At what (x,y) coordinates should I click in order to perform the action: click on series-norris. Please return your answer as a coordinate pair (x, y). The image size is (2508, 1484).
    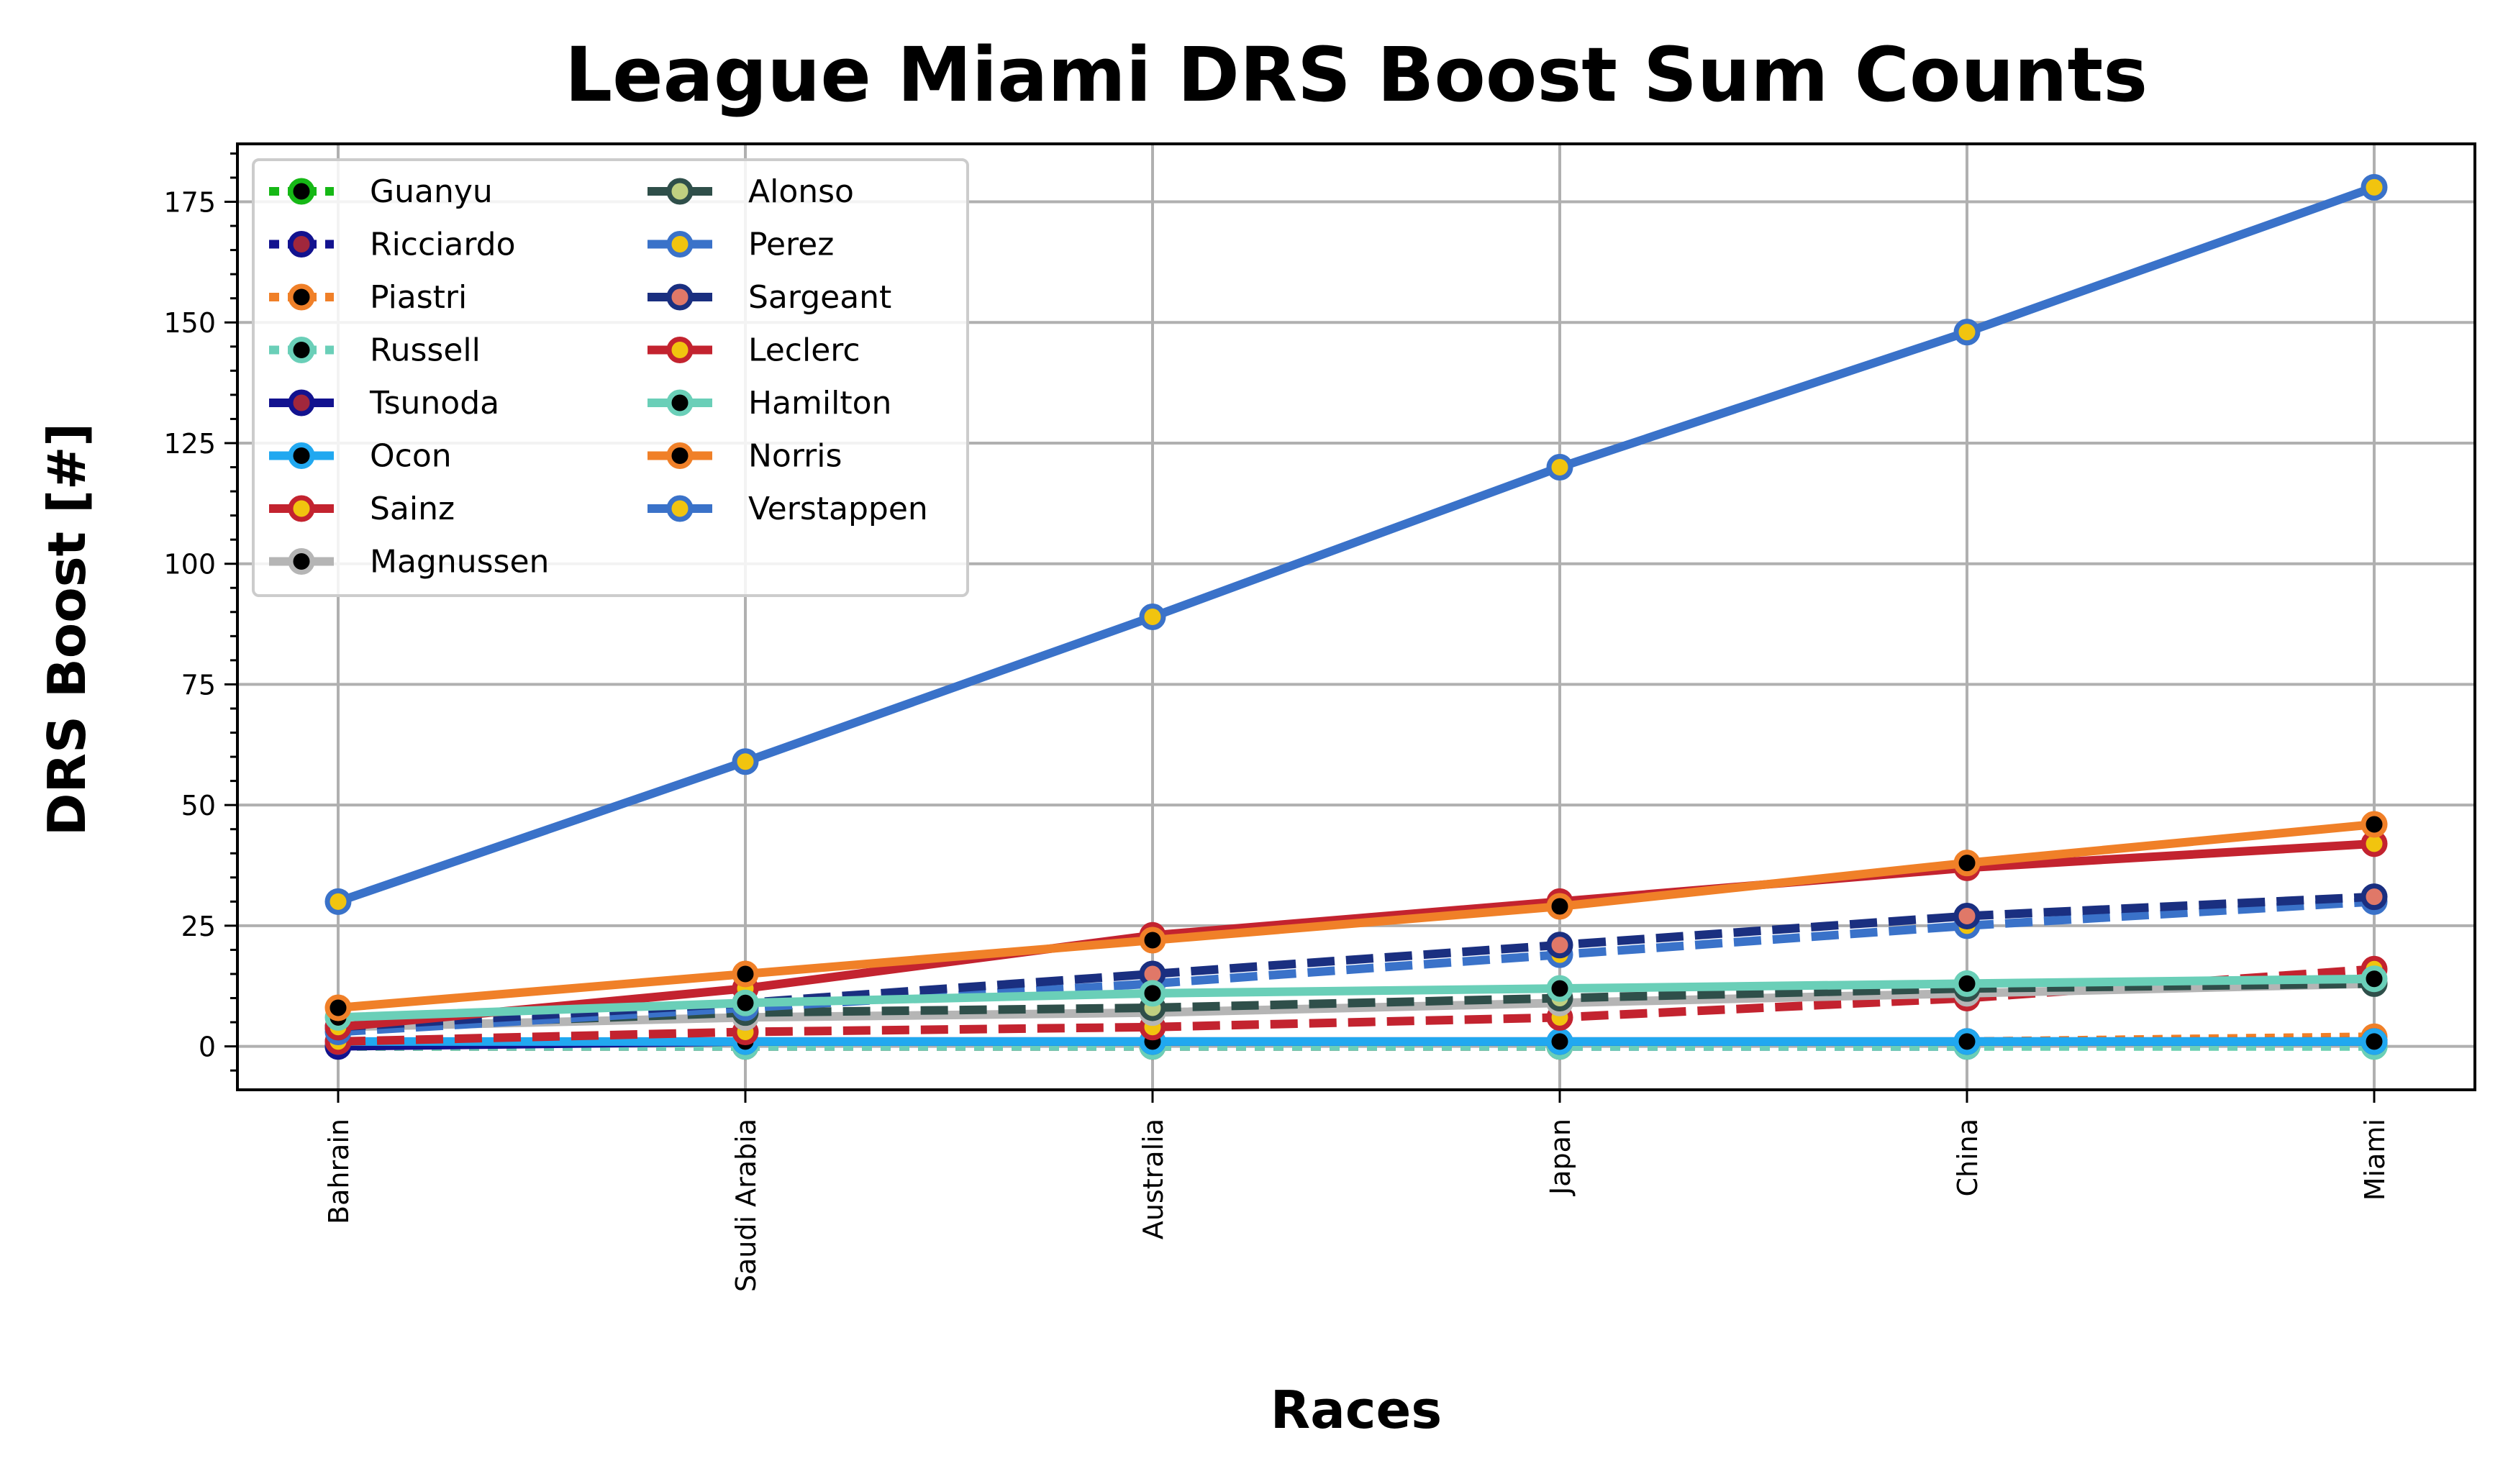
    Looking at the image, I should click on (1356, 916).